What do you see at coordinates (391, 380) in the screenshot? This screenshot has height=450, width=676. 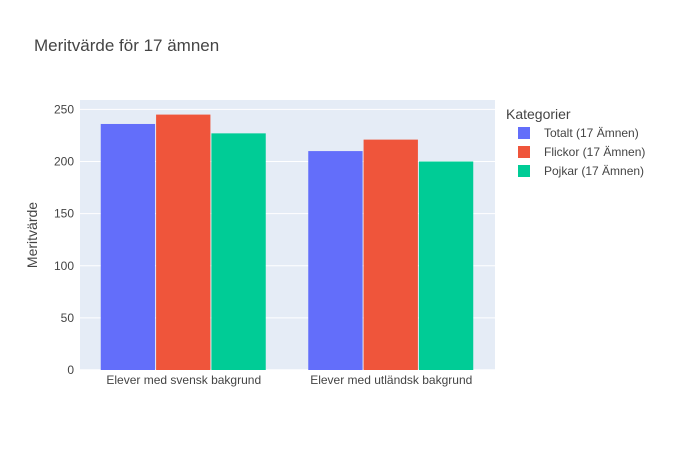 I see `x-tick-label: Elever med utländsk bakgrund` at bounding box center [391, 380].